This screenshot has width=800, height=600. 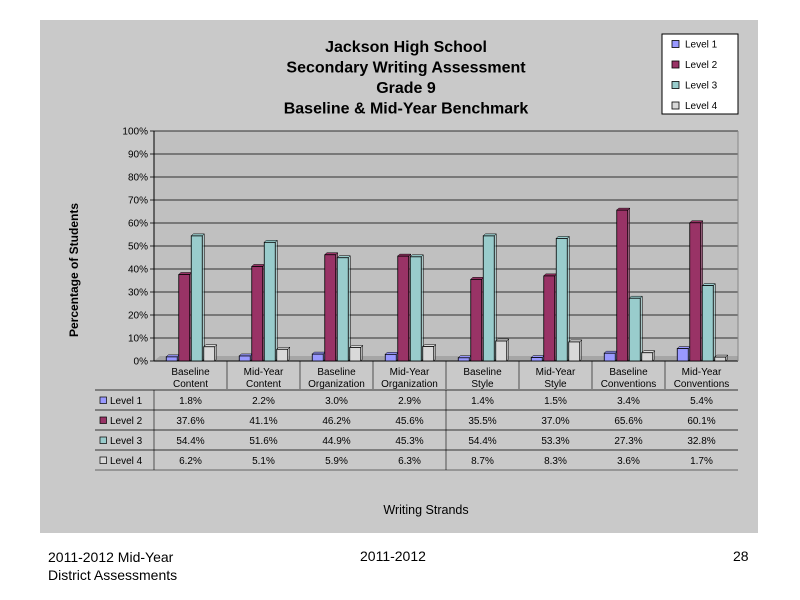 I want to click on y-tick-label: 50%, so click(x=138, y=247).